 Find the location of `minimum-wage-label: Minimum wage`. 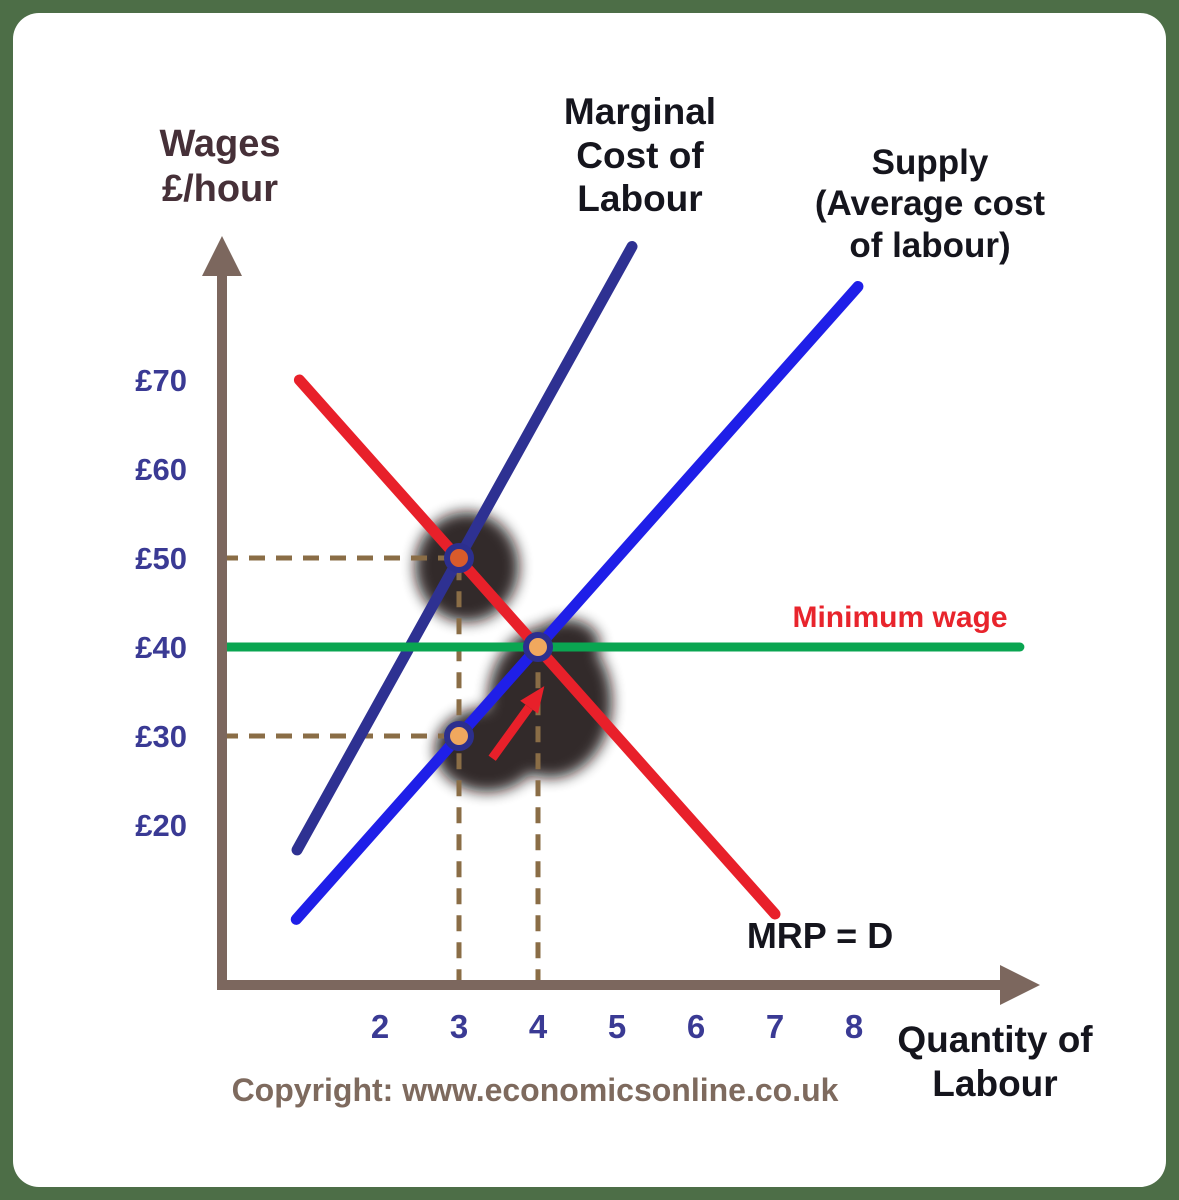

minimum-wage-label: Minimum wage is located at coordinates (900, 617).